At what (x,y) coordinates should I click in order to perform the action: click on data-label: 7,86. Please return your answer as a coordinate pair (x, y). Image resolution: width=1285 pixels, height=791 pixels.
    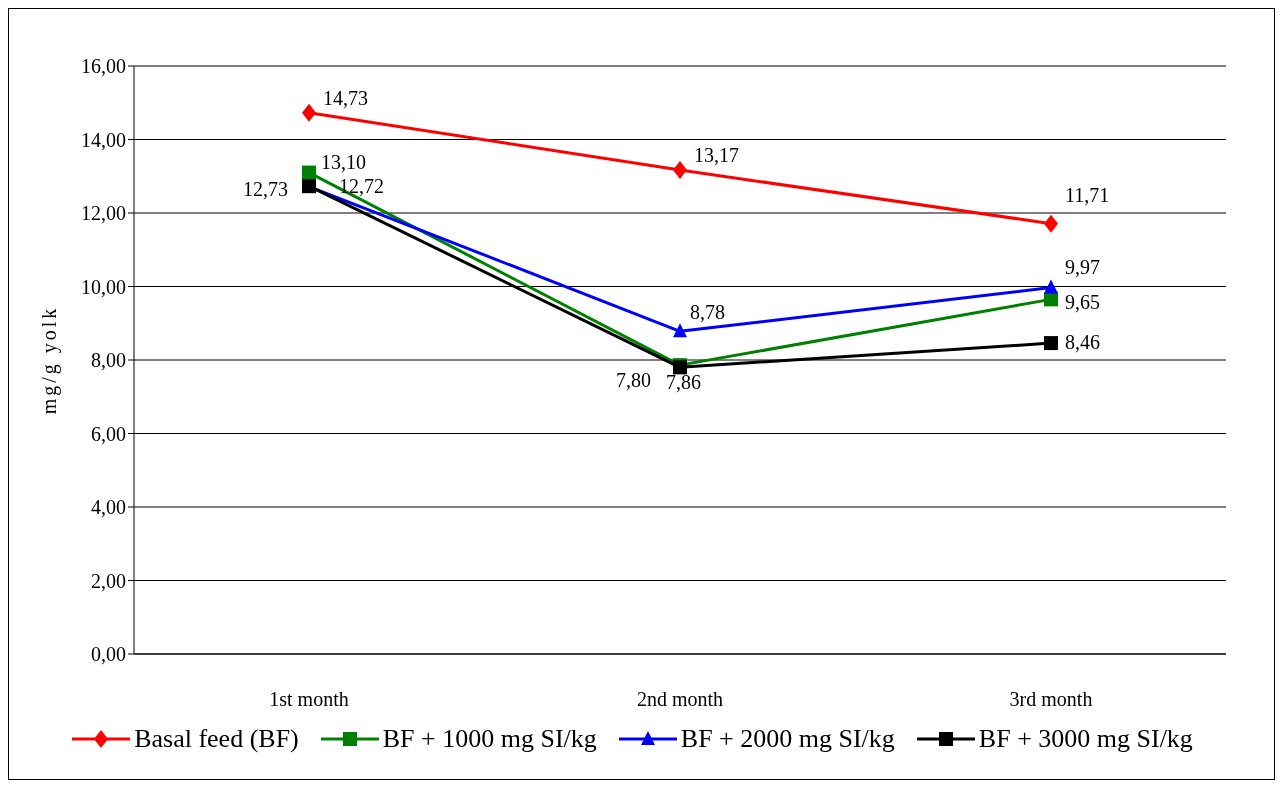
    Looking at the image, I should click on (683, 382).